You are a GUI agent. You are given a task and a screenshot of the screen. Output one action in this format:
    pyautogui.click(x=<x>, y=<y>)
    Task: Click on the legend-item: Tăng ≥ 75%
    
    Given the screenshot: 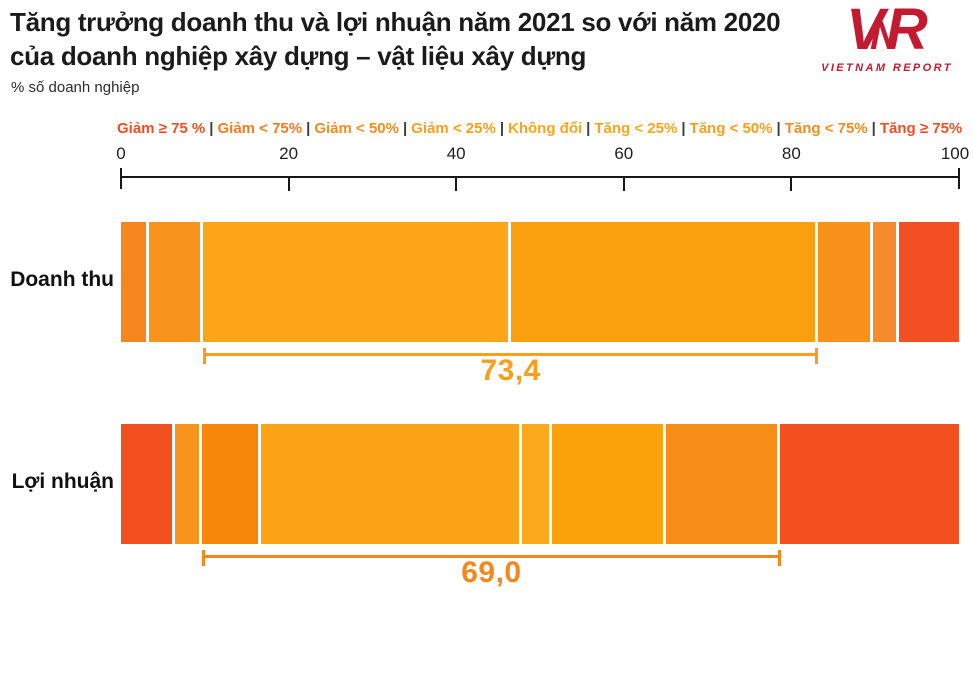 What is the action you would take?
    pyautogui.click(x=921, y=128)
    